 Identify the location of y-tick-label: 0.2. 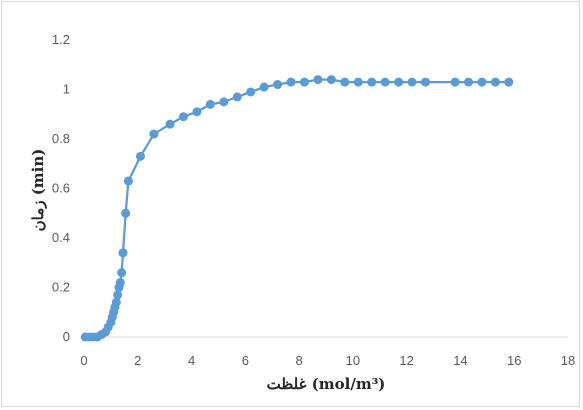
(61, 287).